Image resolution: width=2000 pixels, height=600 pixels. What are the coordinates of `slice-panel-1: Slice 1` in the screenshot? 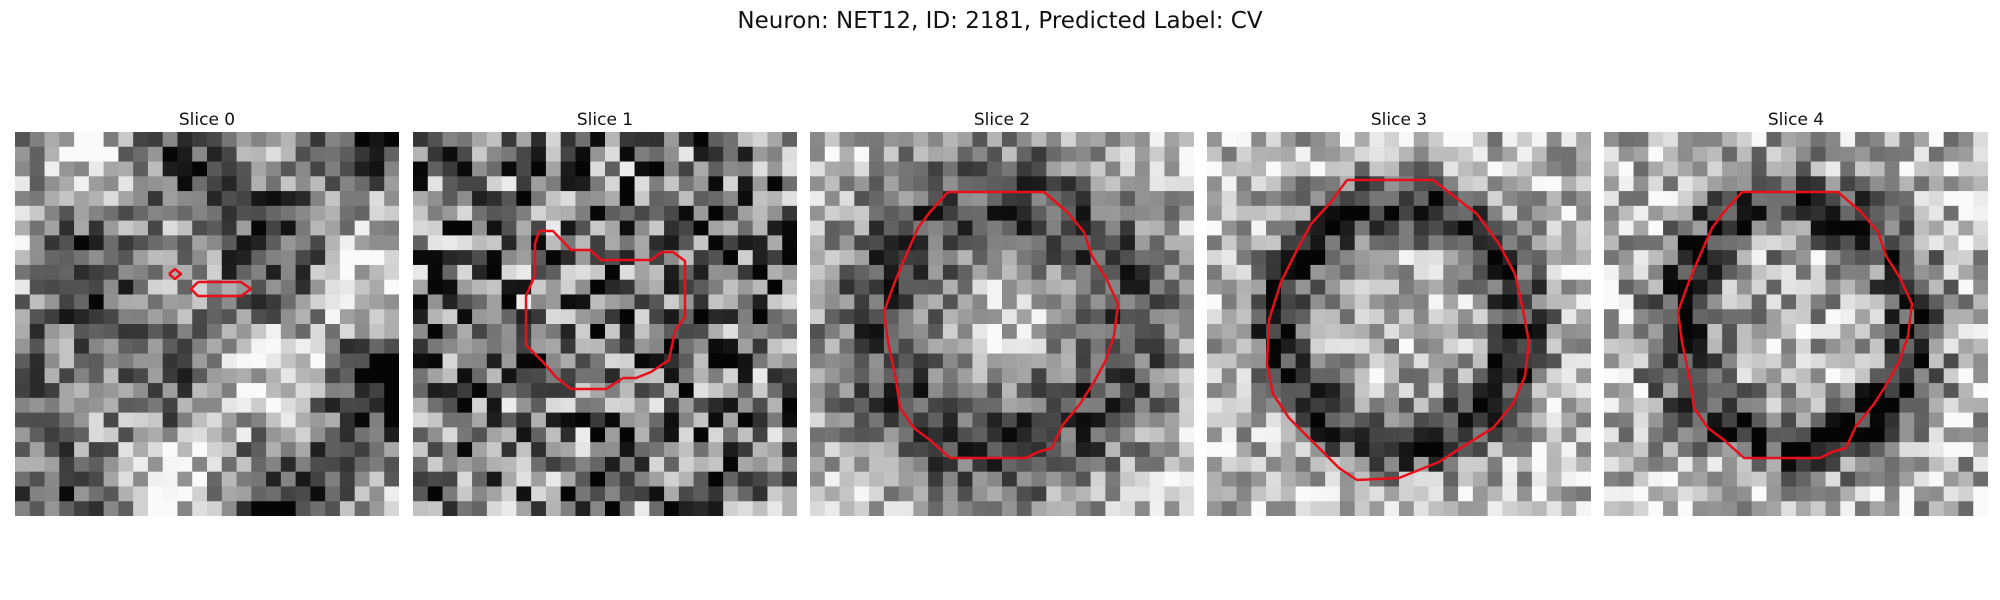 It's located at (605, 313).